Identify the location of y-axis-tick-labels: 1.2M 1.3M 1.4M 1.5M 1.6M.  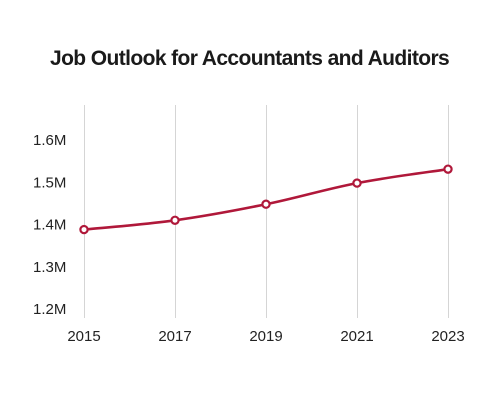
(49, 225).